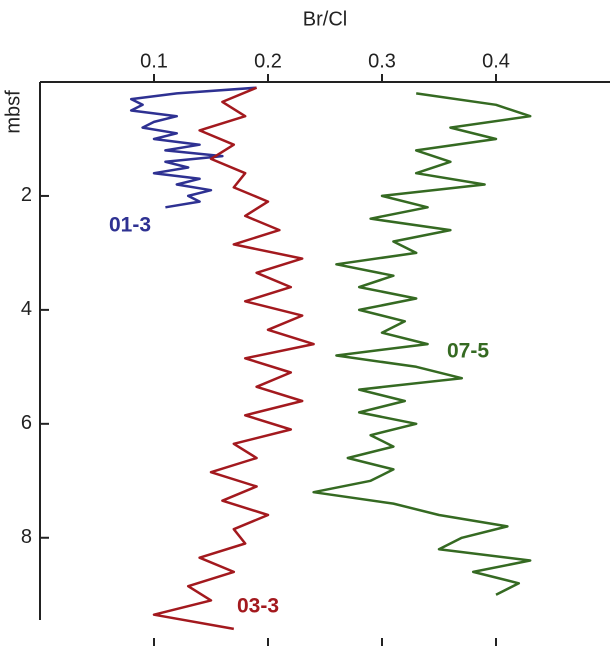 This screenshot has width=611, height=649. Describe the element at coordinates (130, 225) in the screenshot. I see `series-label: 01-3` at that location.